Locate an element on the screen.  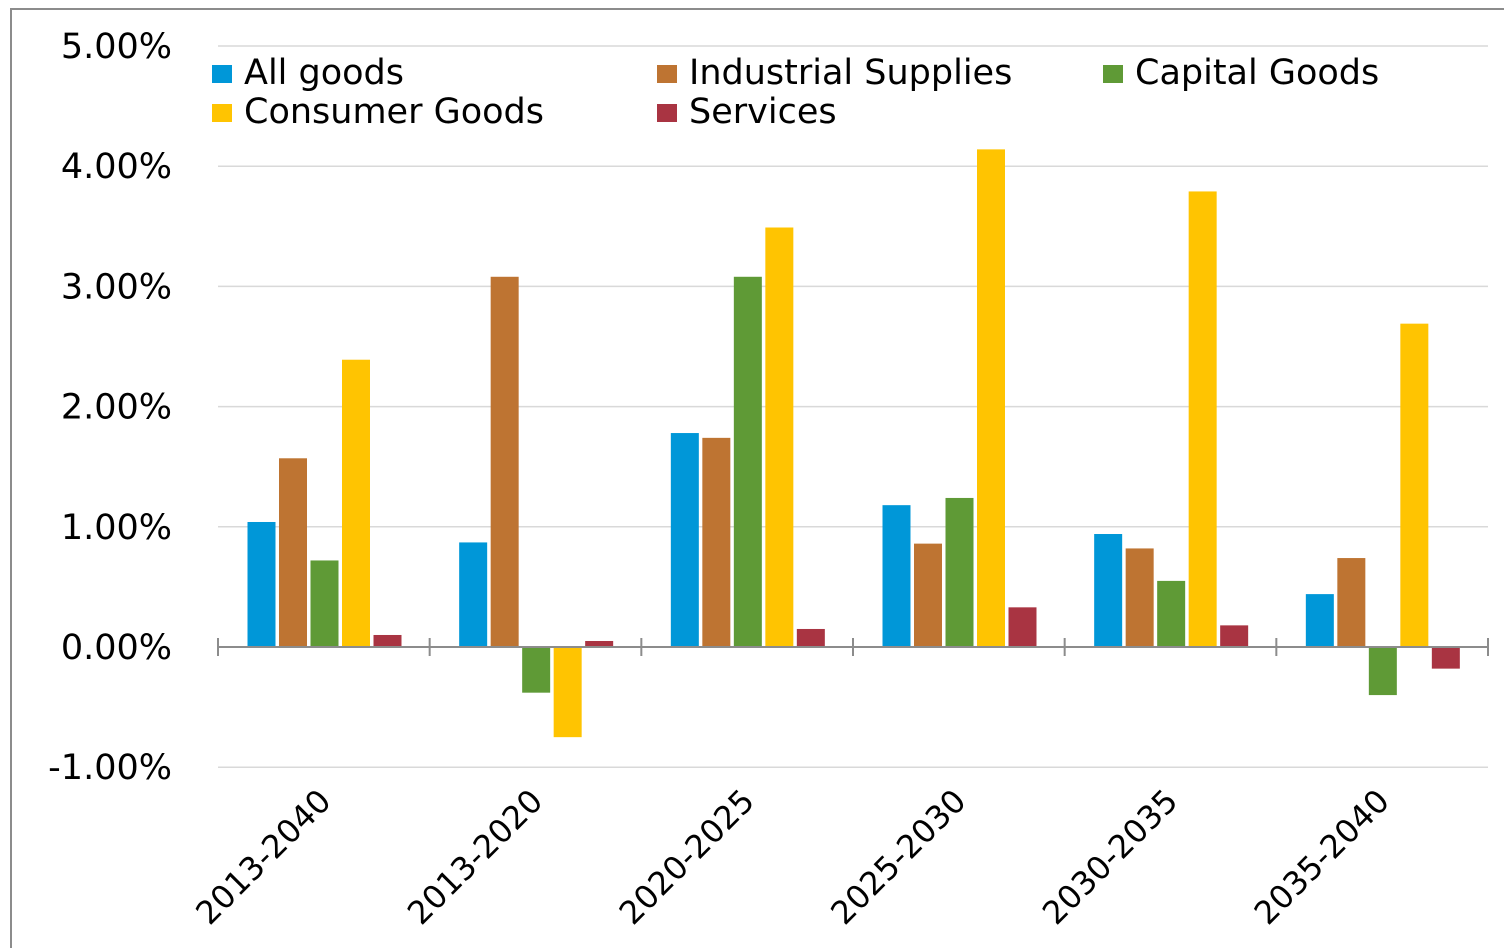
y-tick-label: 1.00% is located at coordinates (116, 528).